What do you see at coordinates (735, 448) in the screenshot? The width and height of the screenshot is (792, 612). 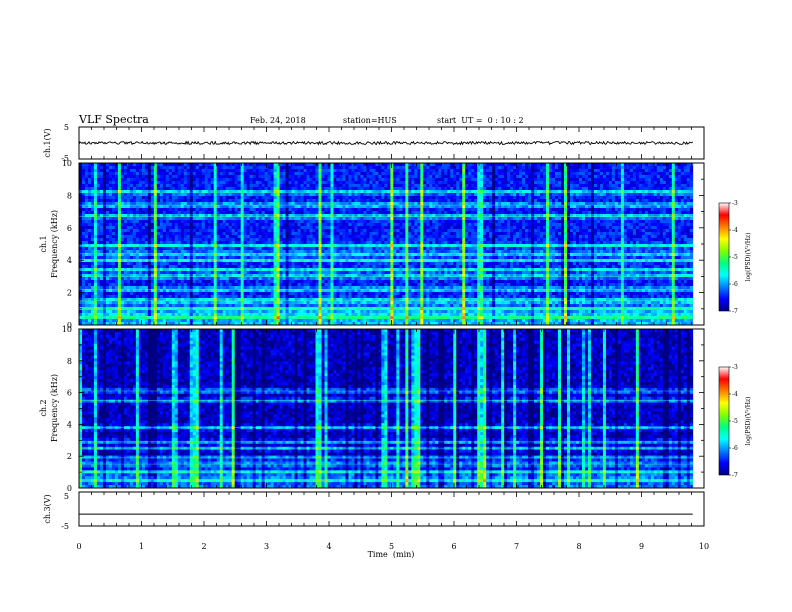 I see `ch2-colorbar-tick-3: -6` at bounding box center [735, 448].